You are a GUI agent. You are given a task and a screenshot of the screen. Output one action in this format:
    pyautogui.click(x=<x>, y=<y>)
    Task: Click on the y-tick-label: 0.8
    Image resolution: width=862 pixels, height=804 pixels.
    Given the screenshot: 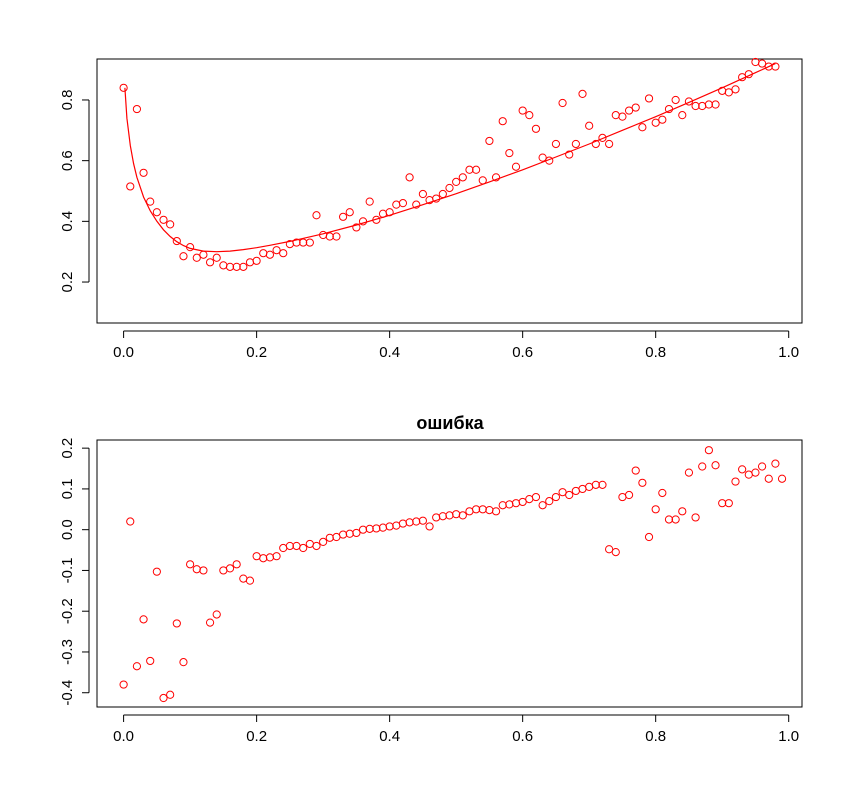 What is the action you would take?
    pyautogui.click(x=67, y=100)
    